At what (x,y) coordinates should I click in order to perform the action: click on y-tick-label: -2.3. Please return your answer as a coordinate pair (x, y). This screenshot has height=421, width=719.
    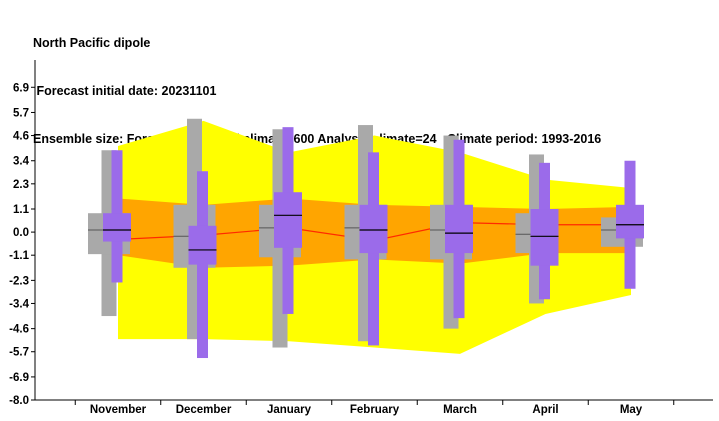
    Looking at the image, I should click on (19, 281).